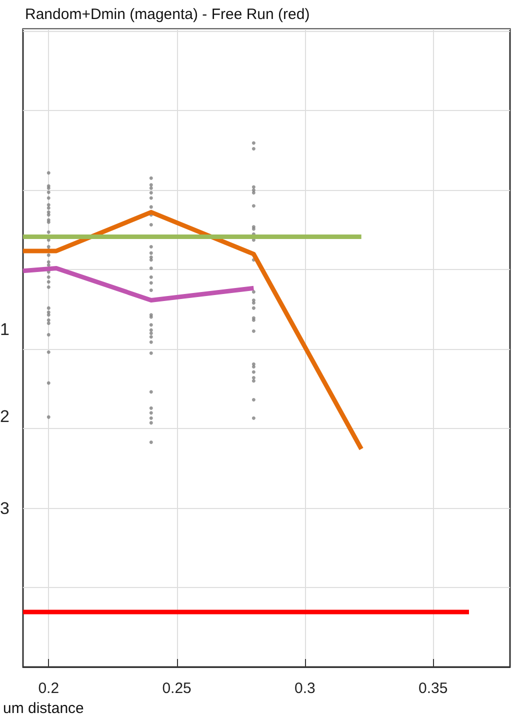 This screenshot has height=727, width=519. I want to click on chart-title: Random+Dmin (magenta) - Free Run (red), so click(167, 14).